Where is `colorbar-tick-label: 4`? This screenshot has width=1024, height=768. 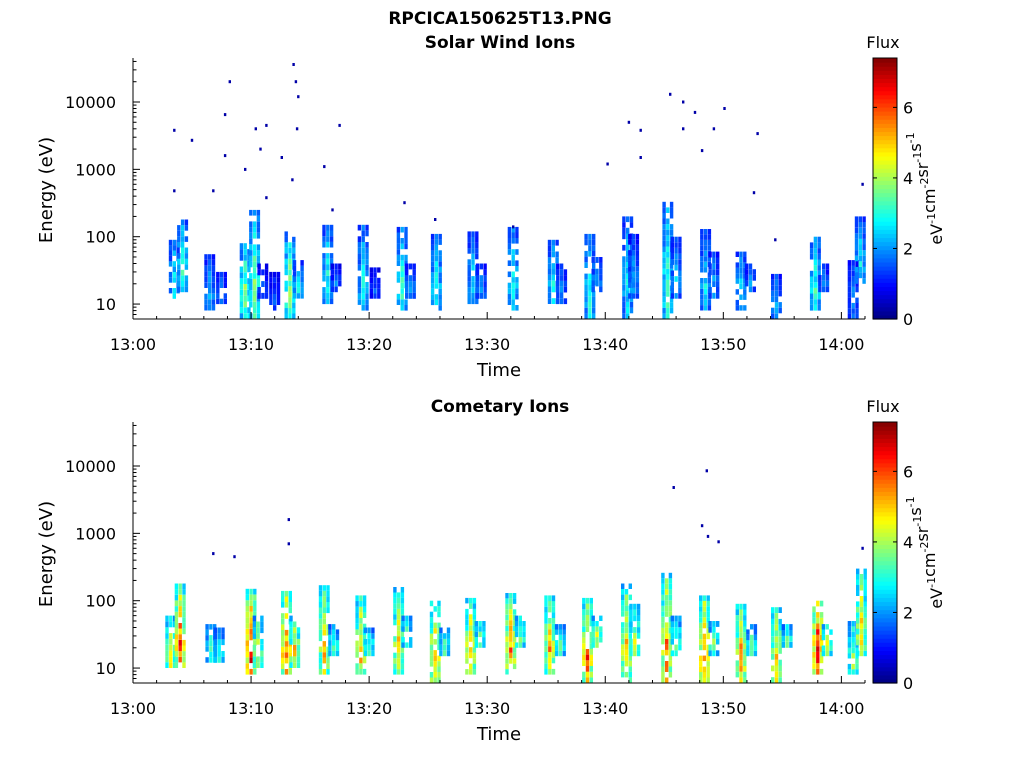 colorbar-tick-label: 4 is located at coordinates (908, 542).